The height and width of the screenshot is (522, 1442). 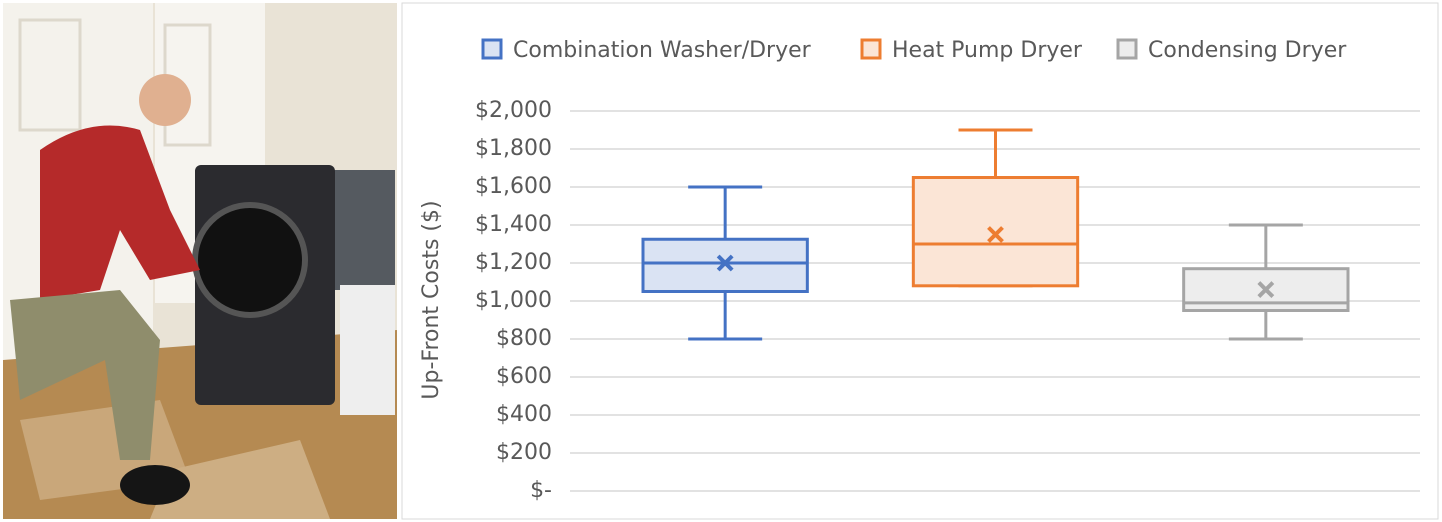 I want to click on washer-door, so click(x=250, y=260).